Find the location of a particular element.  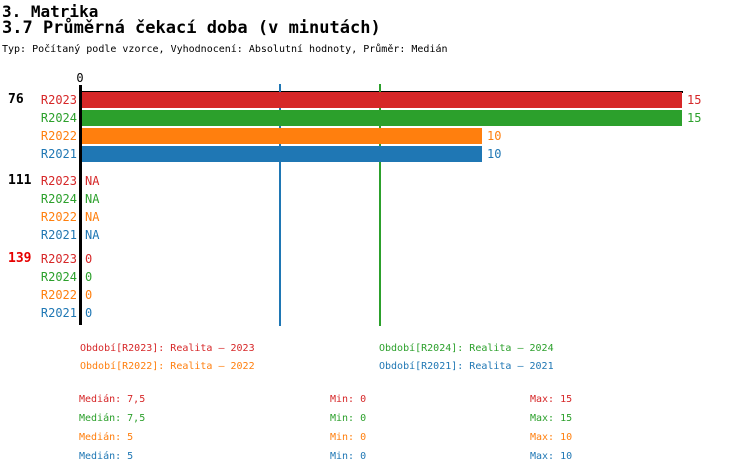

na-row-r2024: R2024 NA is located at coordinates (375, 199).